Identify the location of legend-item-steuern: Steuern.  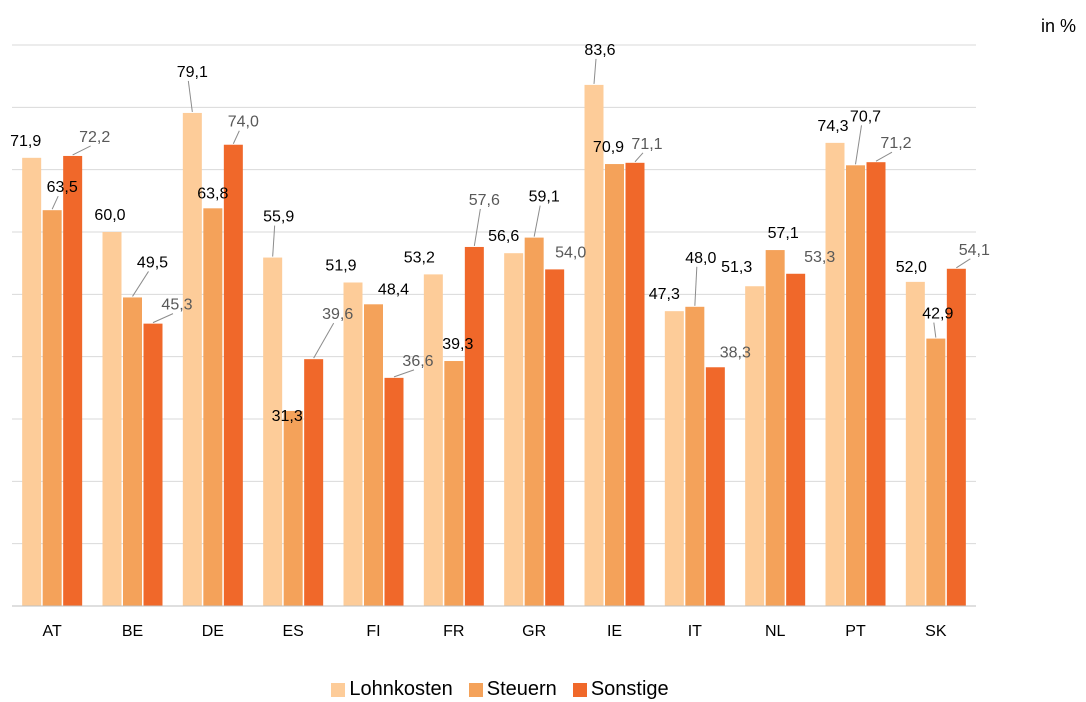
(512, 689).